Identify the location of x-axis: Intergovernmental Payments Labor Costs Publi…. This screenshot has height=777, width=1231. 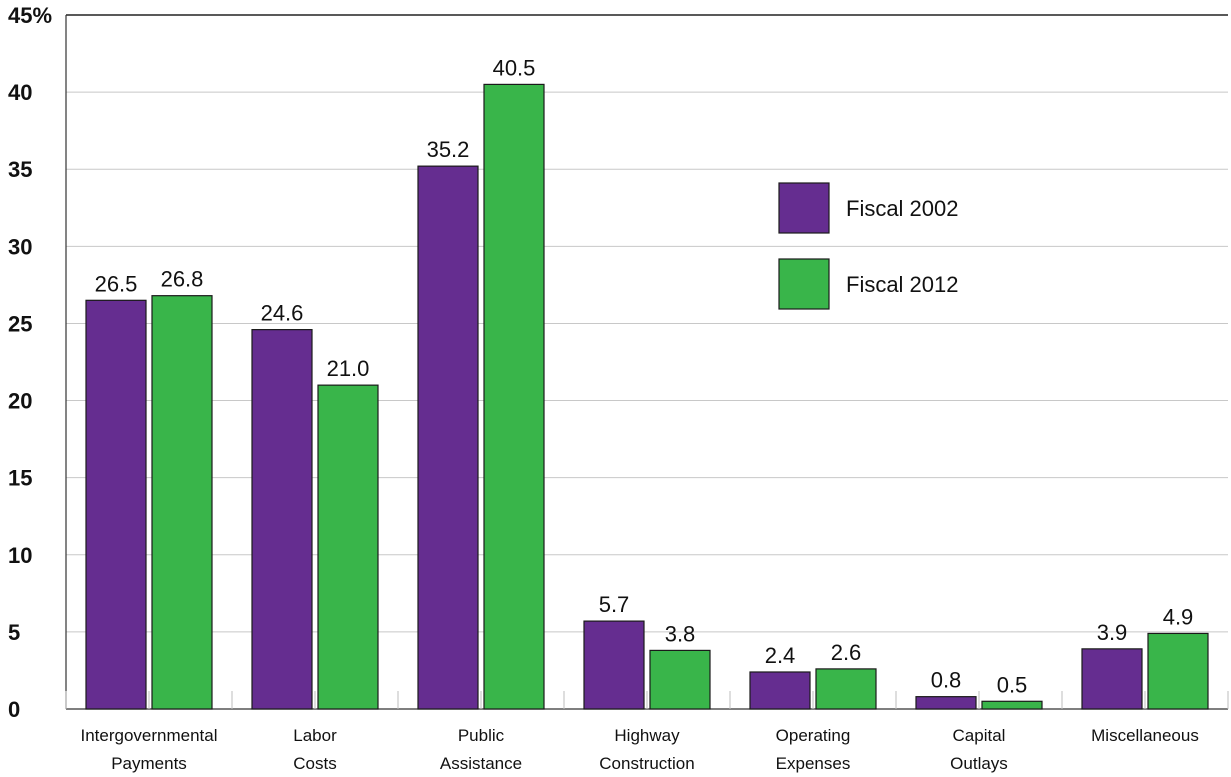
(647, 732).